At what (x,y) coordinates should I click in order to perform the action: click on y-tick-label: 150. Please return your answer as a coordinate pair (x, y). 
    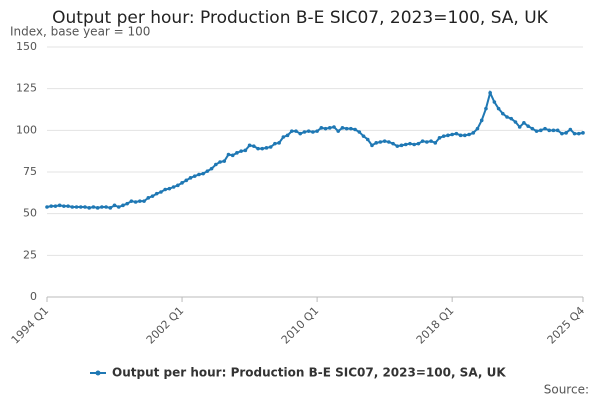
    Looking at the image, I should click on (26, 46).